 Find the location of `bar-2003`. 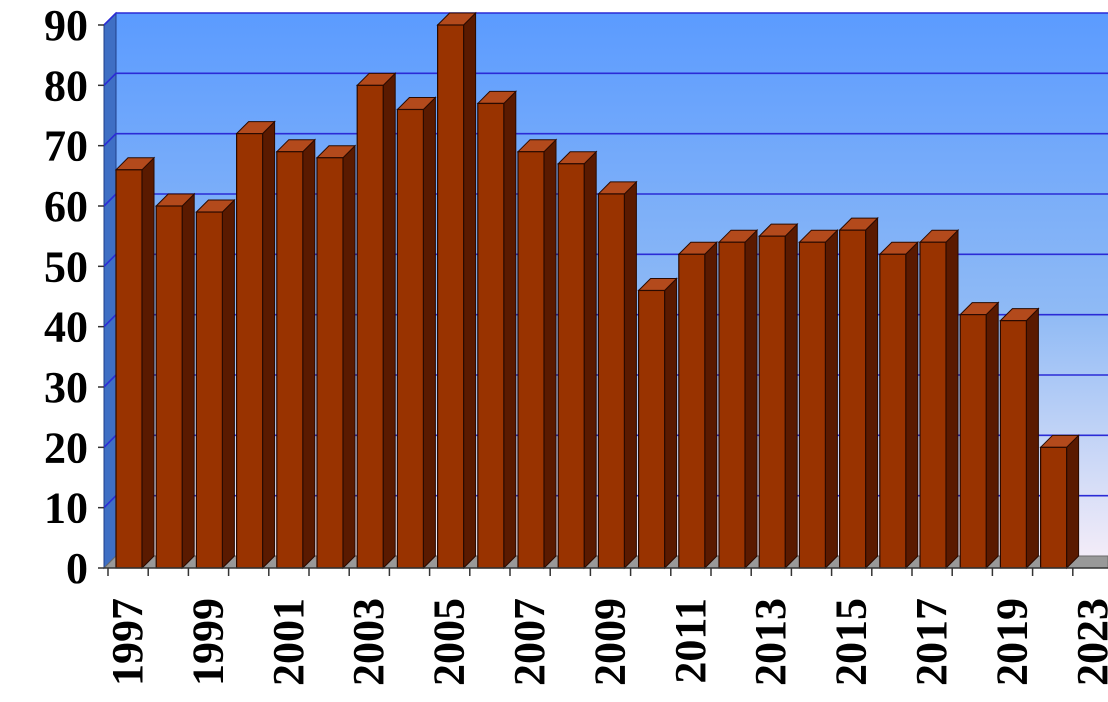

bar-2003 is located at coordinates (376, 321).